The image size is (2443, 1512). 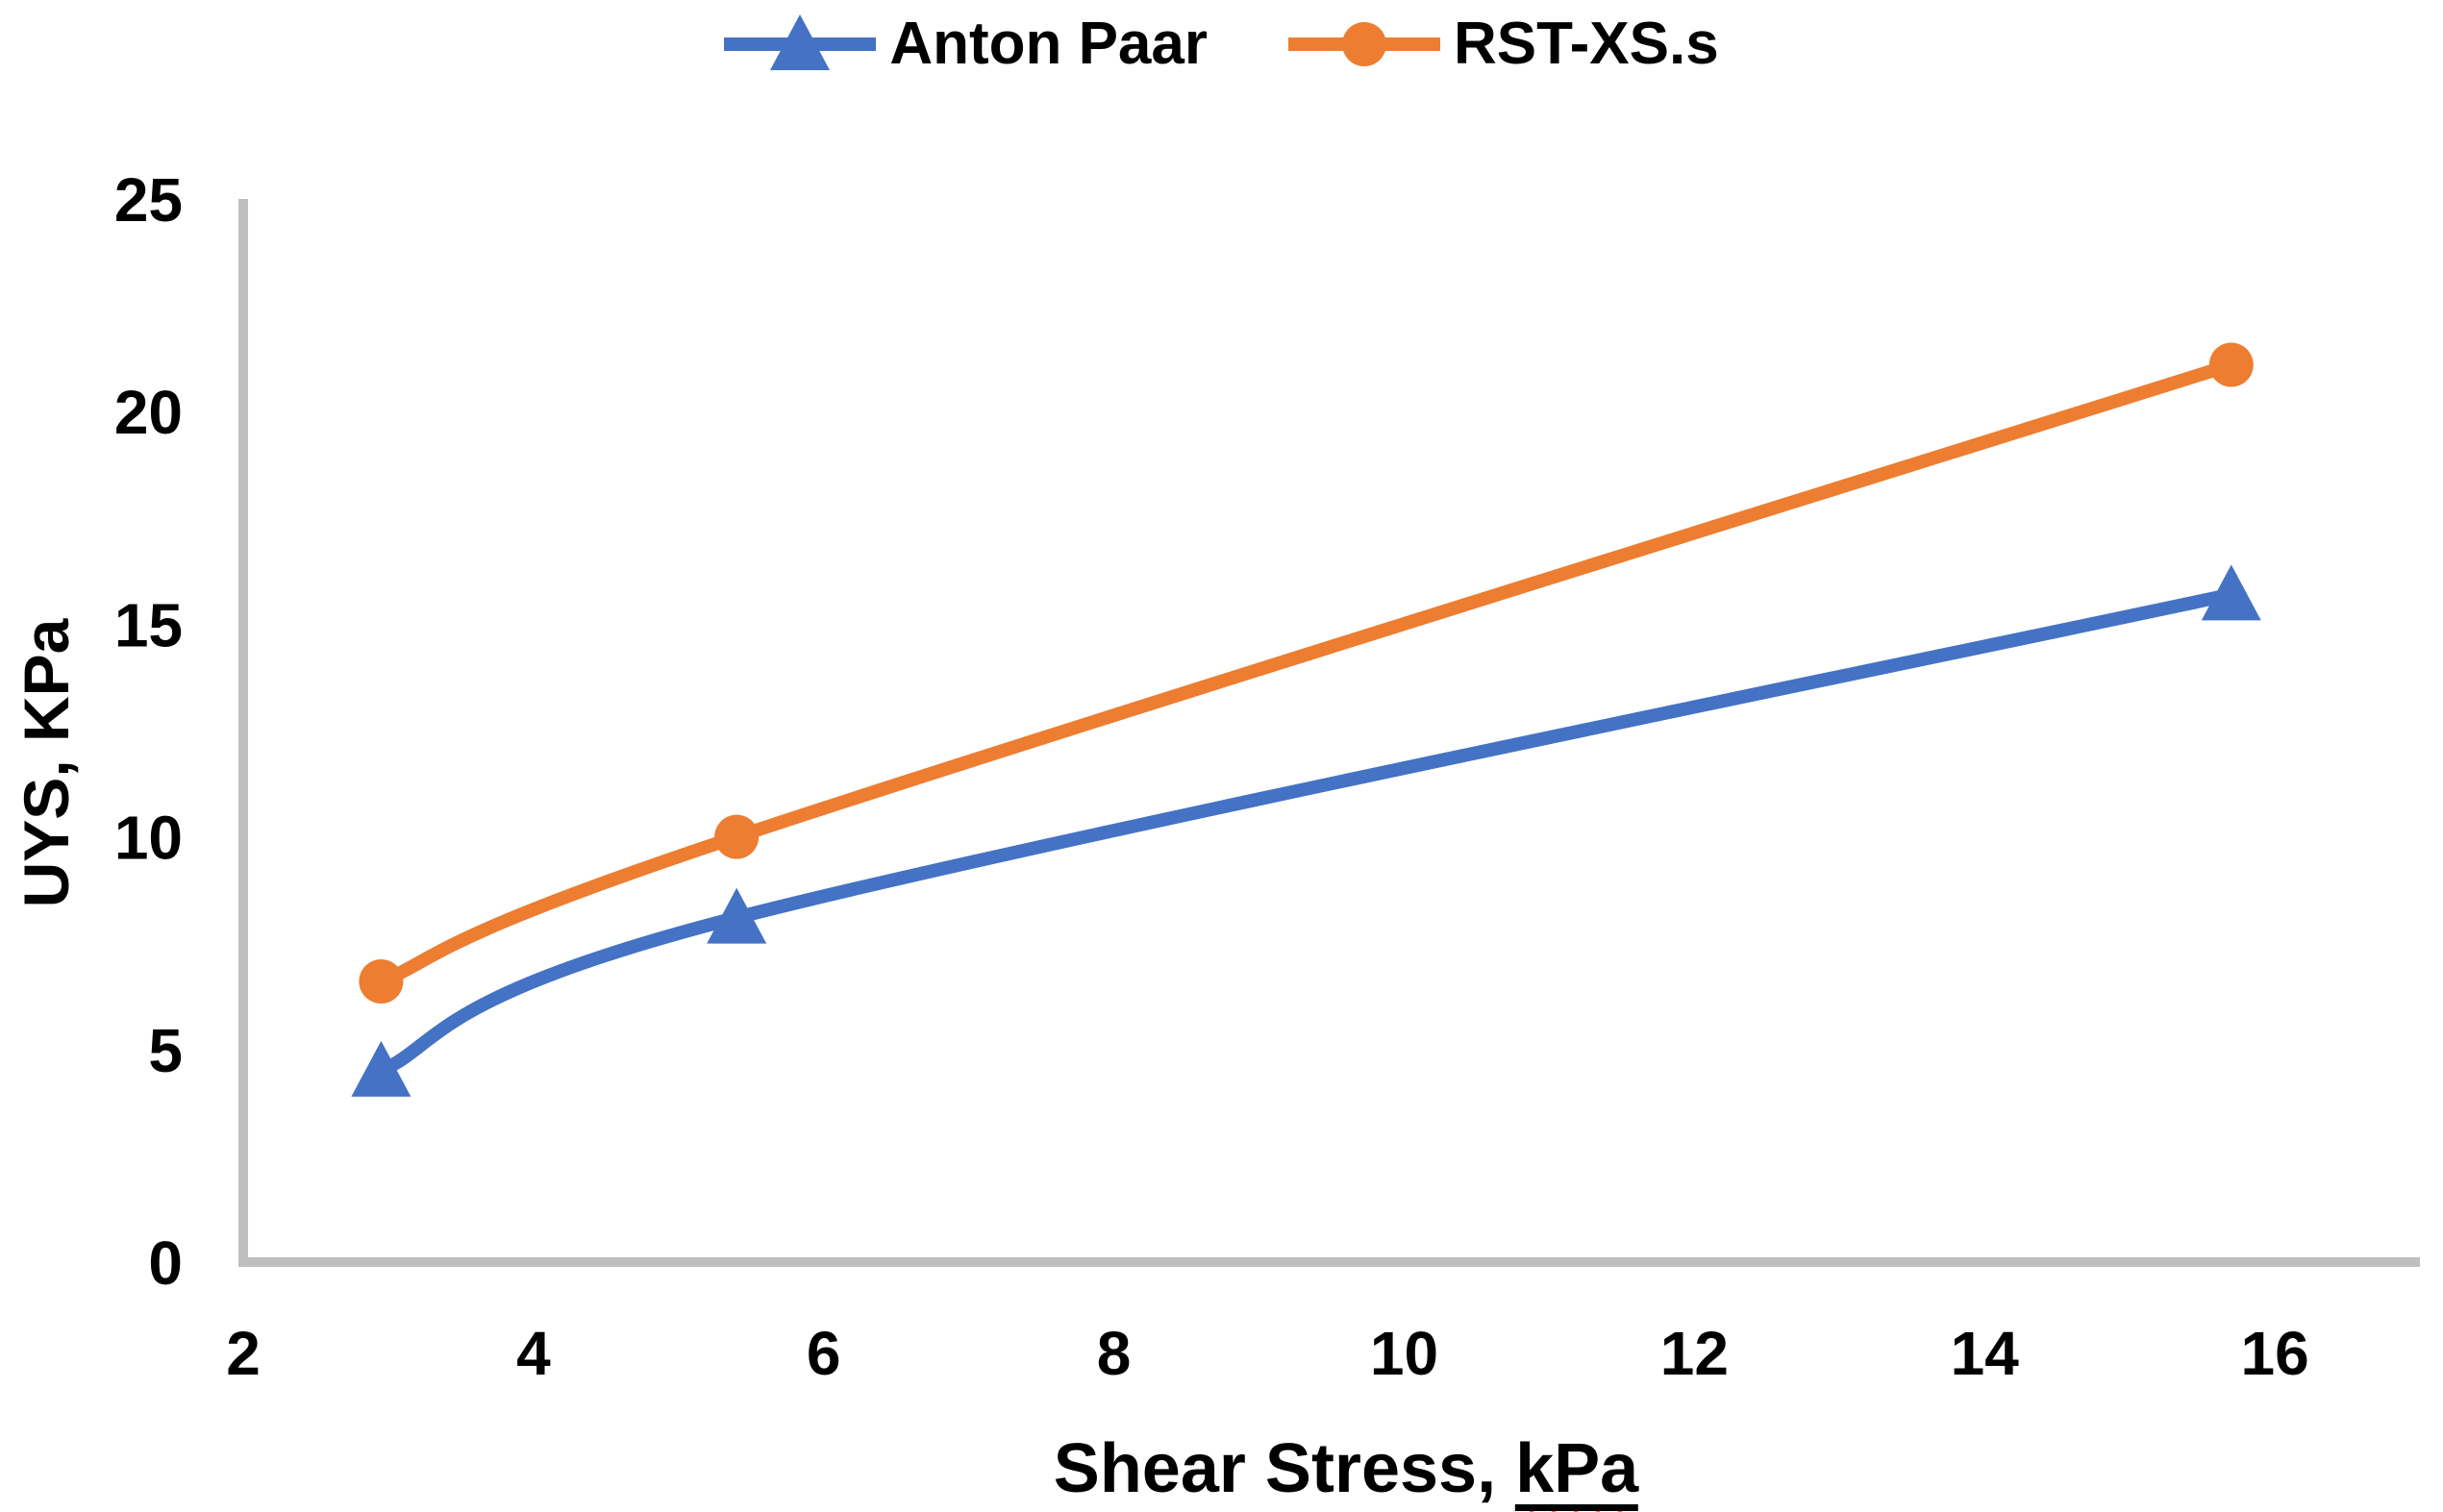 I want to click on x-axis-title-text: Shear Stress,, so click(x=1284, y=1468).